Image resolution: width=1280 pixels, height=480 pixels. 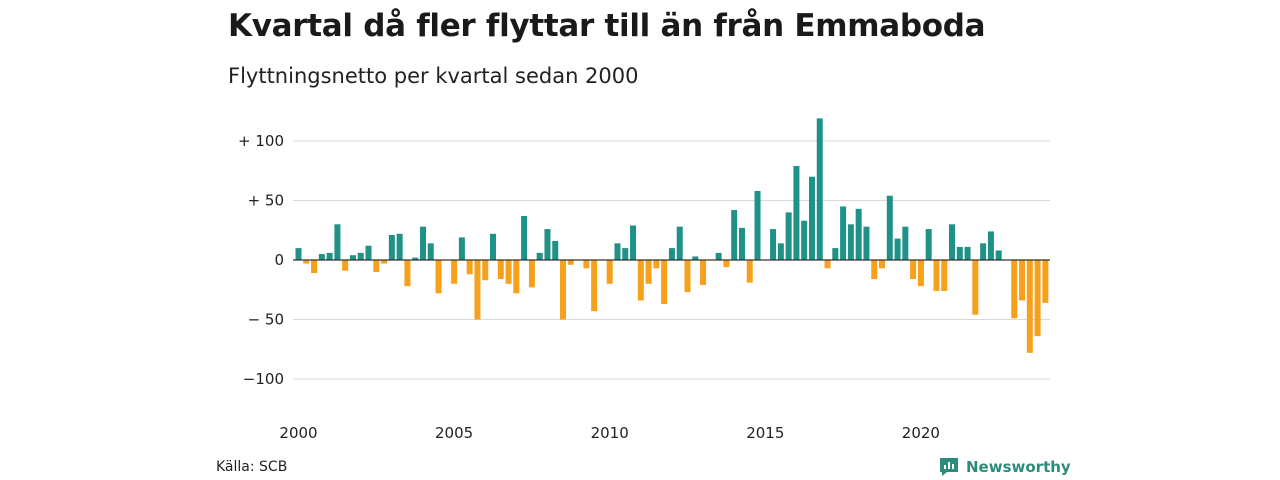 I want to click on bar-2000-k2, so click(x=306, y=262).